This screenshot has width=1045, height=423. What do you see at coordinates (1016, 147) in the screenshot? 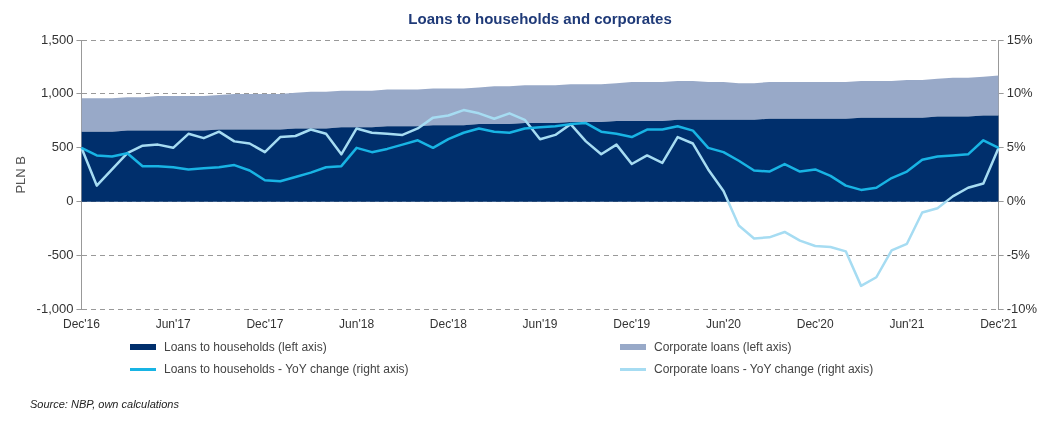
I see `y2-tick-label: 5%` at bounding box center [1016, 147].